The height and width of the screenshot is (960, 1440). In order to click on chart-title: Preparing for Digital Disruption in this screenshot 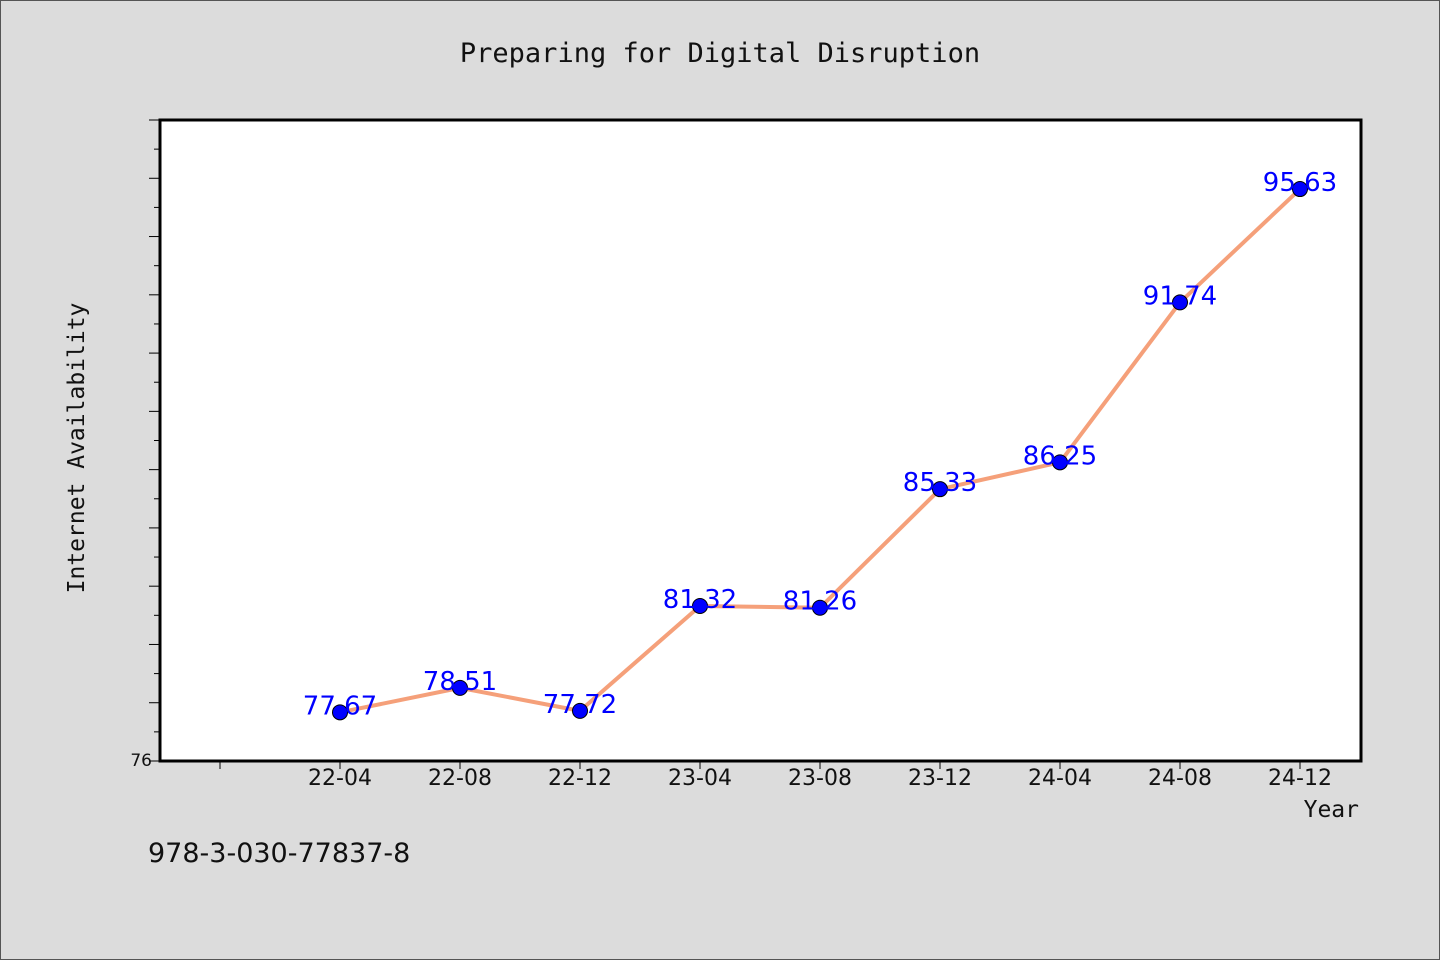, I will do `click(720, 53)`.